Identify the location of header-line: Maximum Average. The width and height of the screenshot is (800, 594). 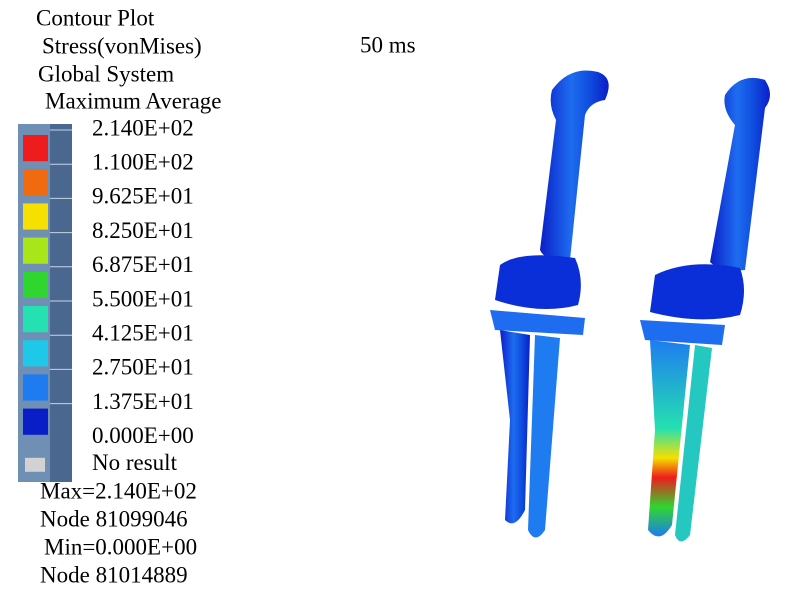
(133, 100).